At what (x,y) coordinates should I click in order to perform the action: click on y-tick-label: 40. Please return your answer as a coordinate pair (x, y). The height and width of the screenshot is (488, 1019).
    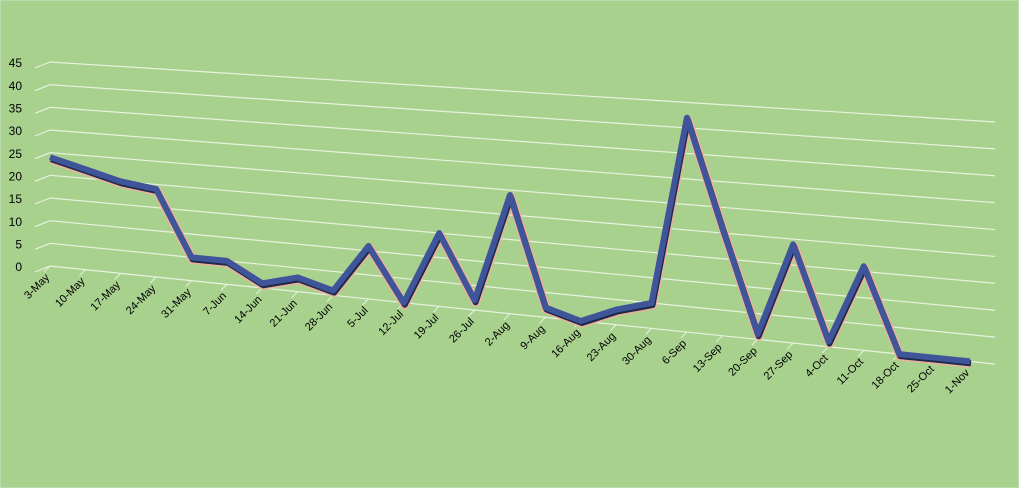
    Looking at the image, I should click on (16, 86).